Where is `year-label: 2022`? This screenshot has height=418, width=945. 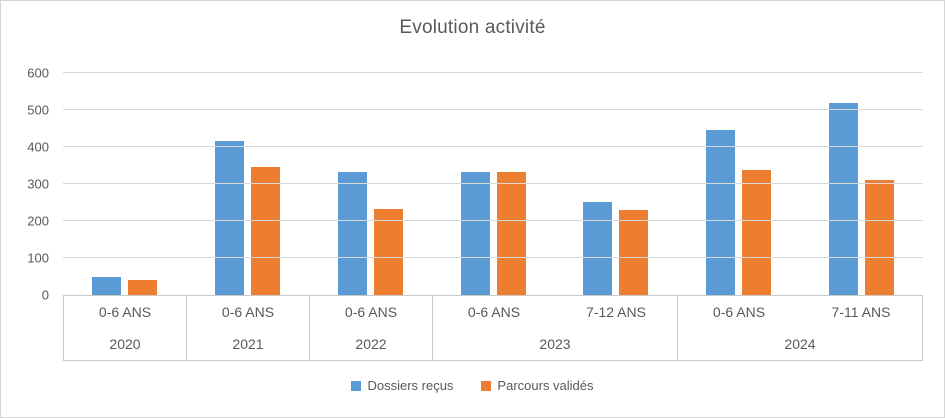
year-label: 2022 is located at coordinates (371, 344).